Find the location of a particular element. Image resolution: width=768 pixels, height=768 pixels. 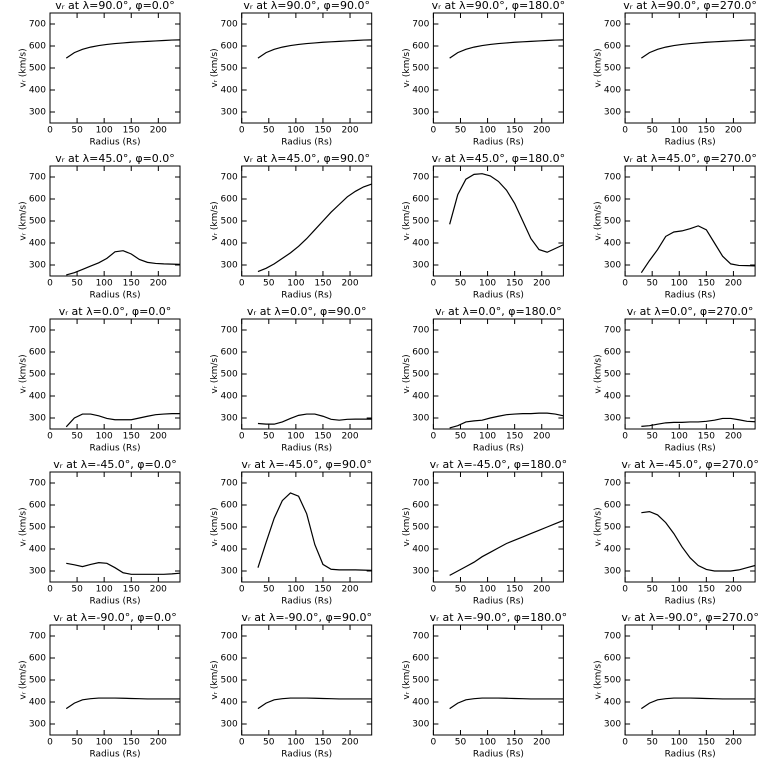

chart-title: vᵣ at λ=45.0°, φ=180.0° is located at coordinates (499, 158).